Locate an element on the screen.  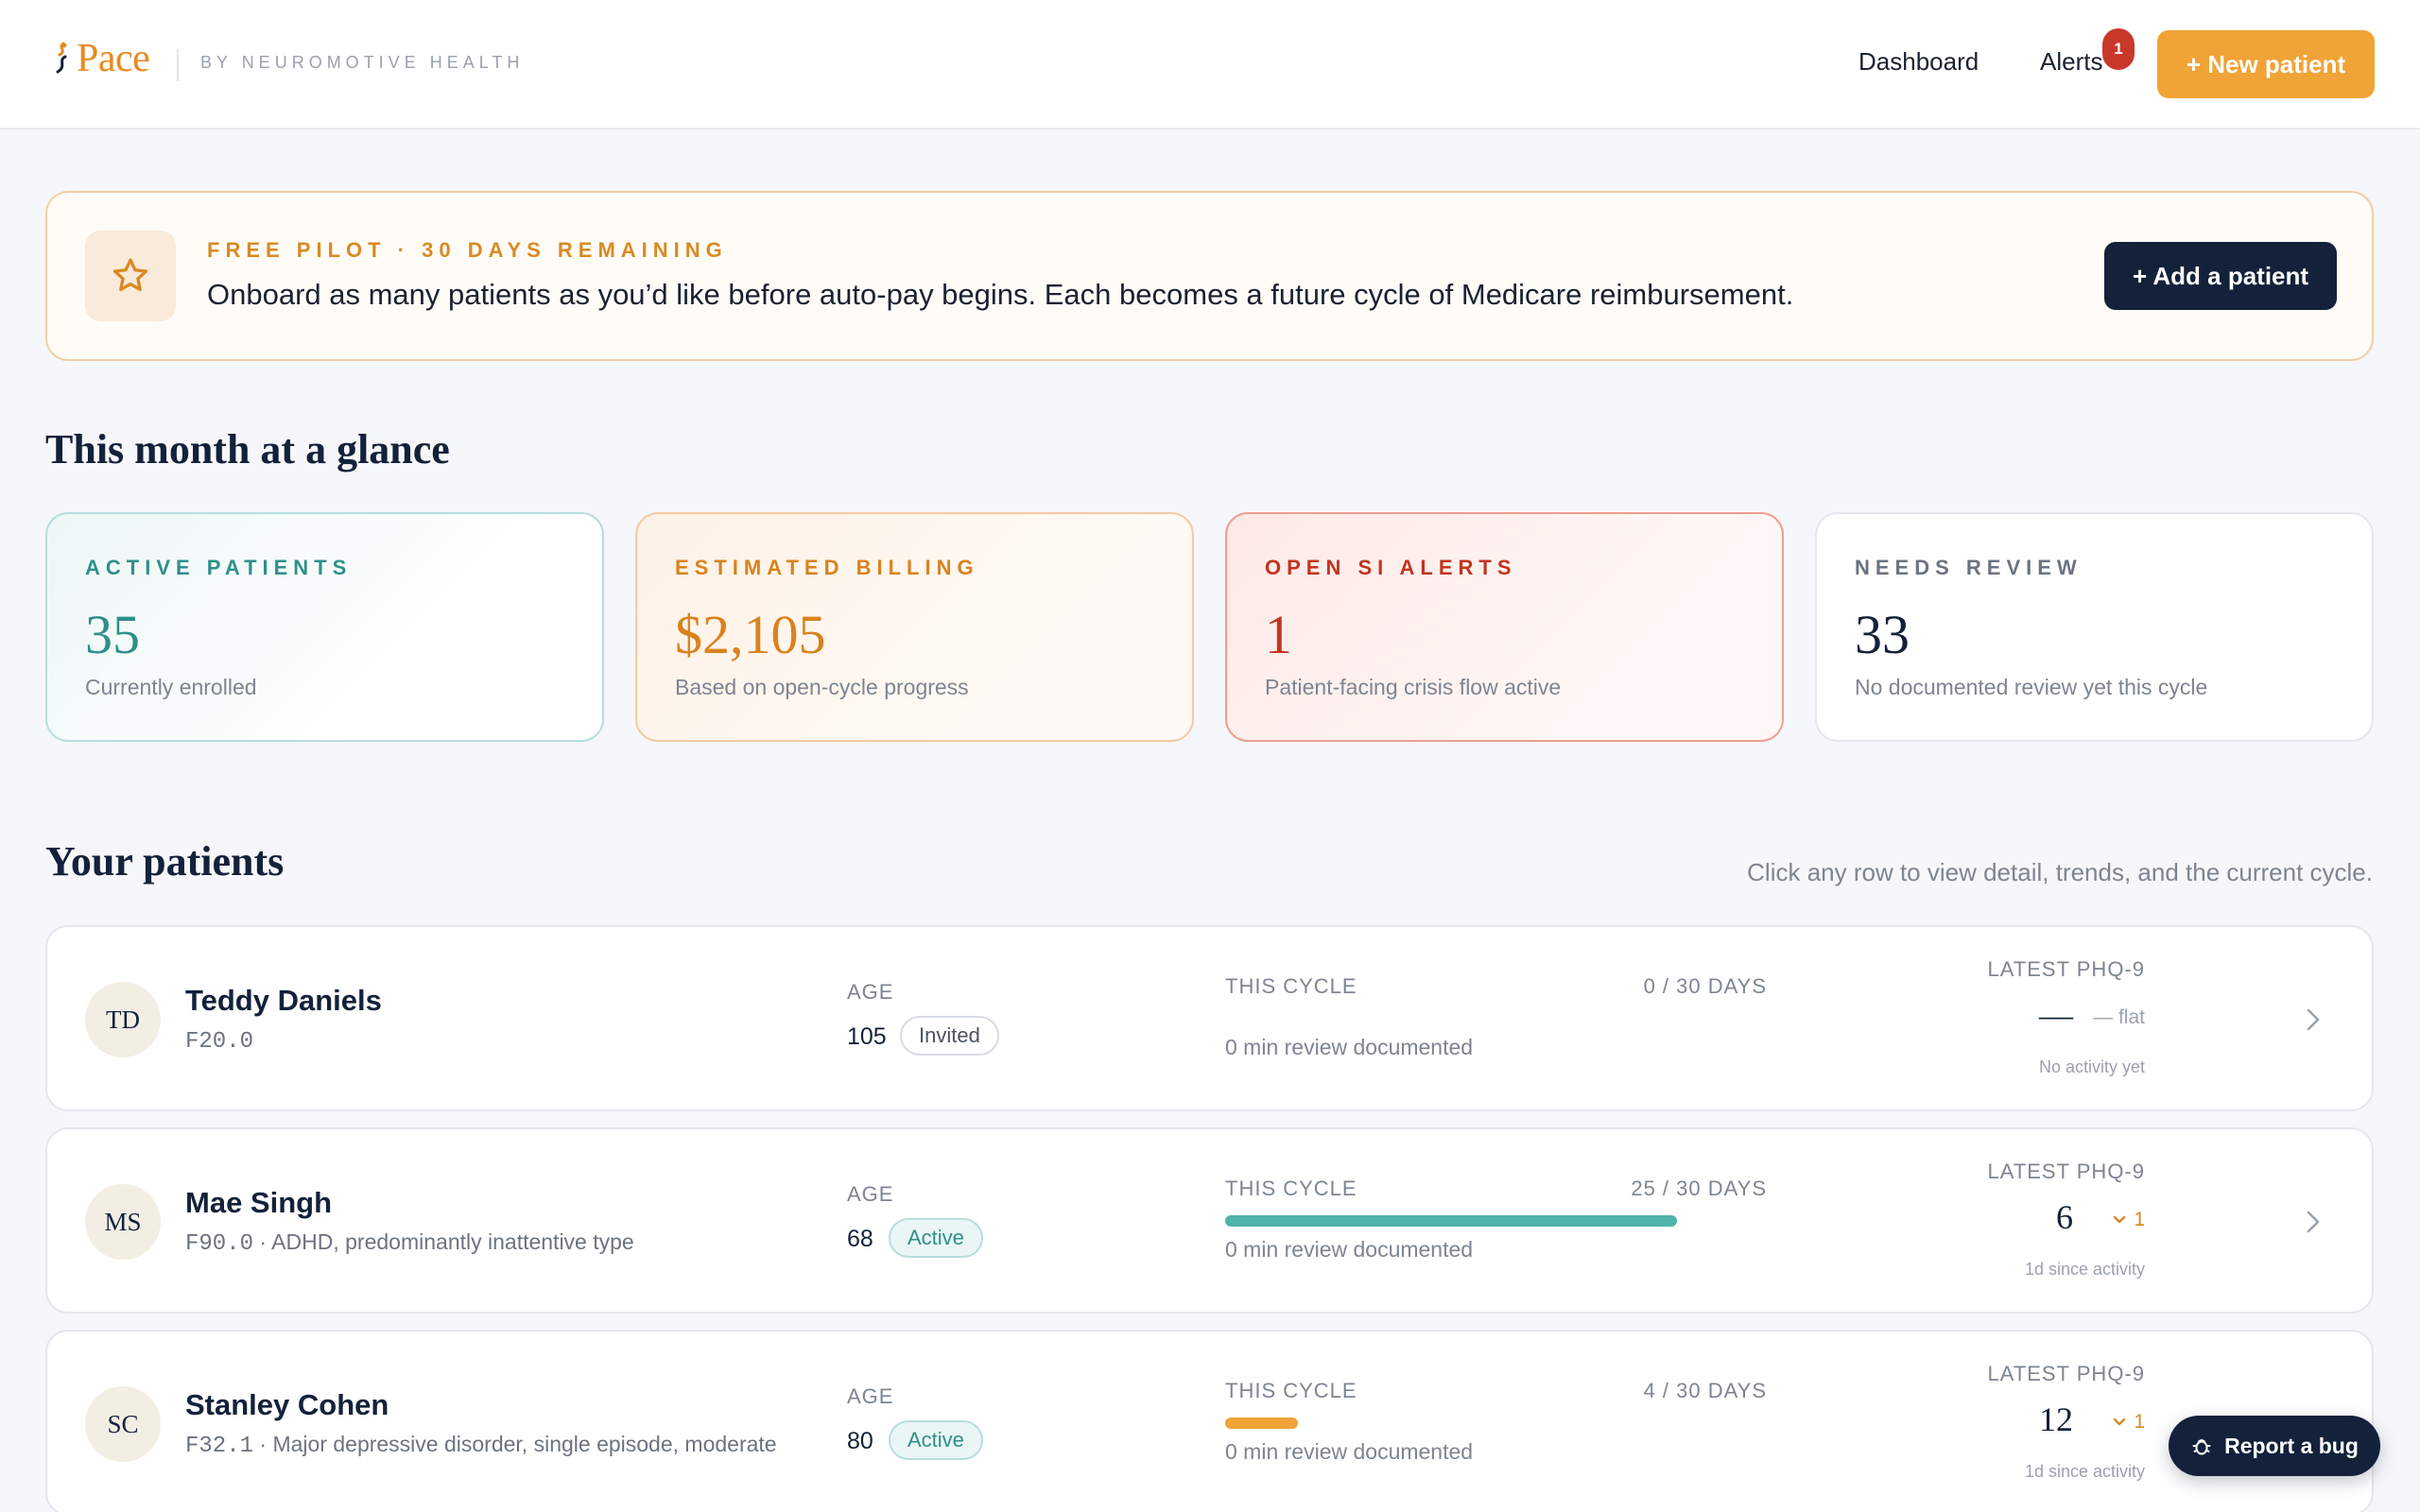
phq-trend: — flat is located at coordinates (2119, 1017).